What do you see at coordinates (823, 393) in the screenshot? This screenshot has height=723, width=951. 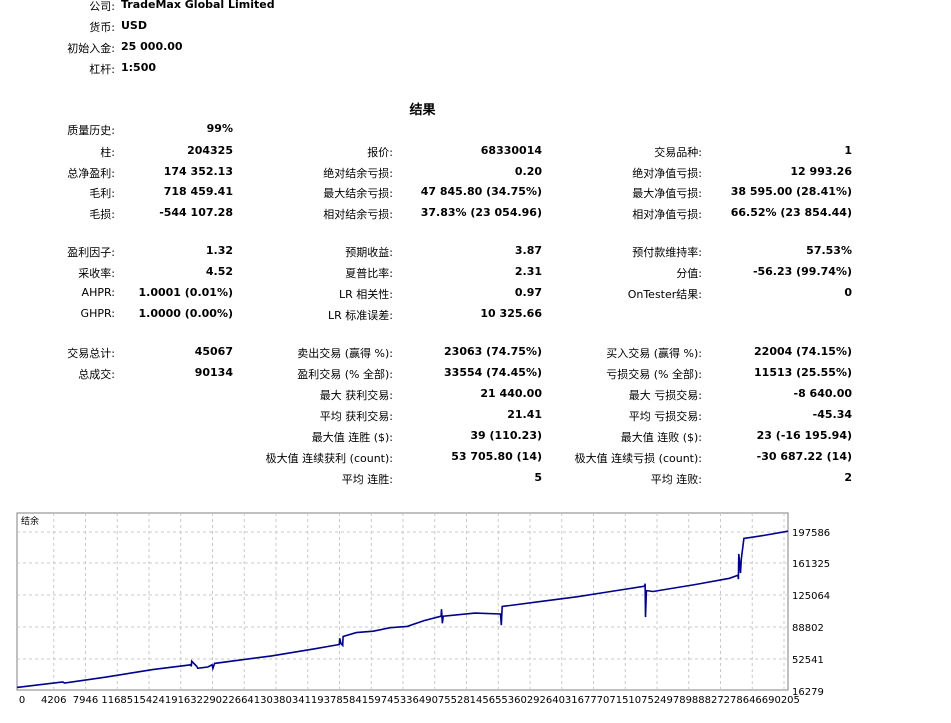 I see `stat-value: -8 640.00` at bounding box center [823, 393].